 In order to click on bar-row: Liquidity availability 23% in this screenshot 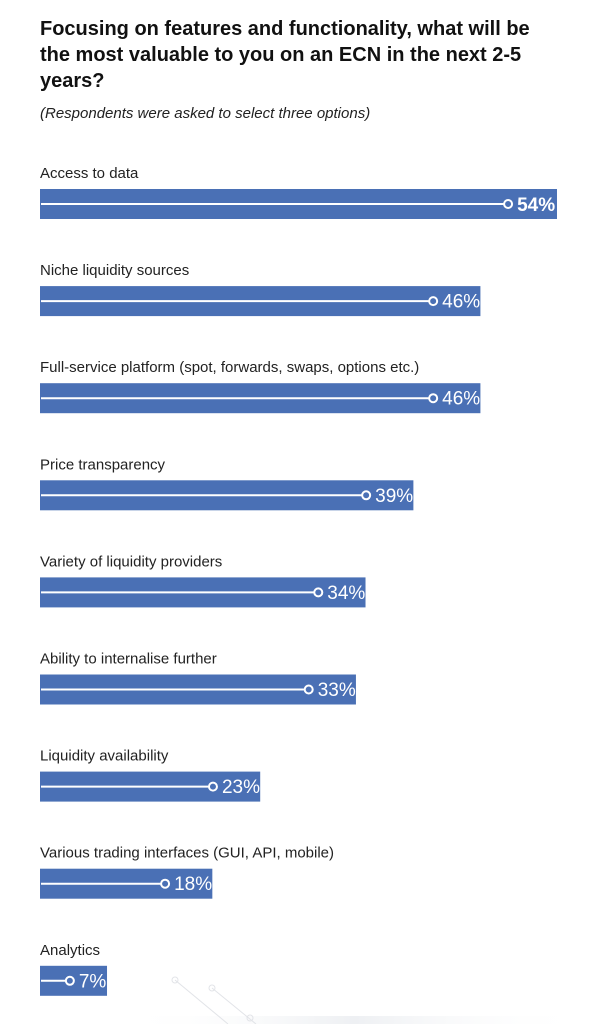, I will do `click(150, 775)`.